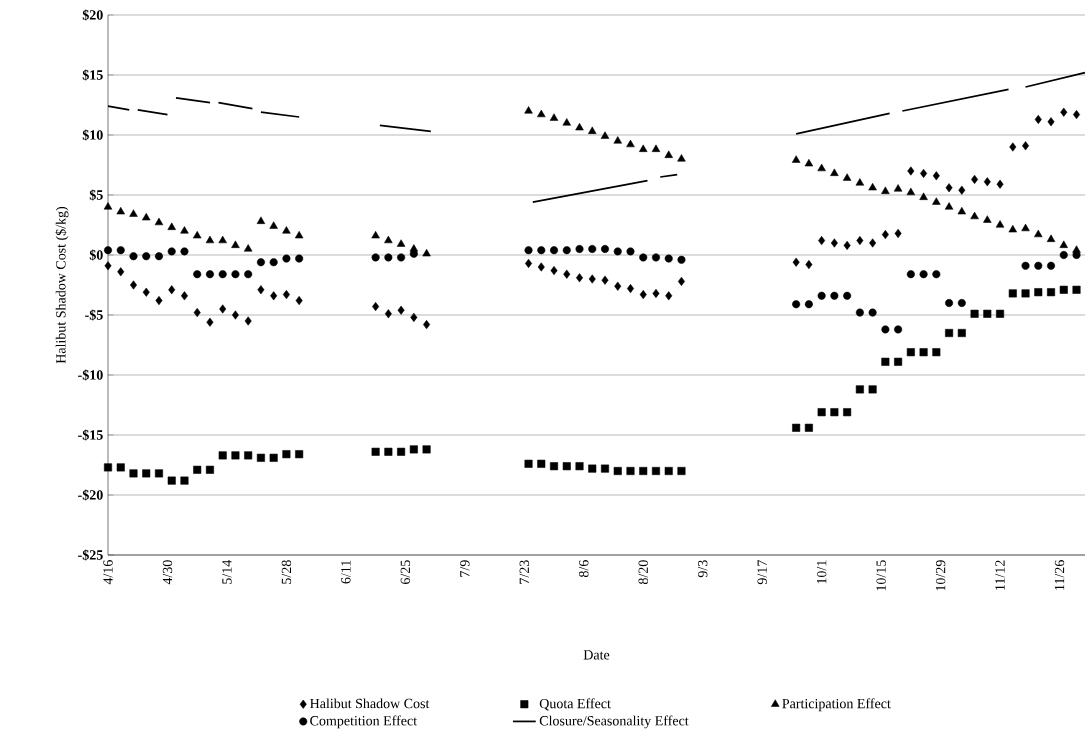 This screenshot has height=746, width=1088. Describe the element at coordinates (836, 705) in the screenshot. I see `legend-label: Participation Effect` at that location.